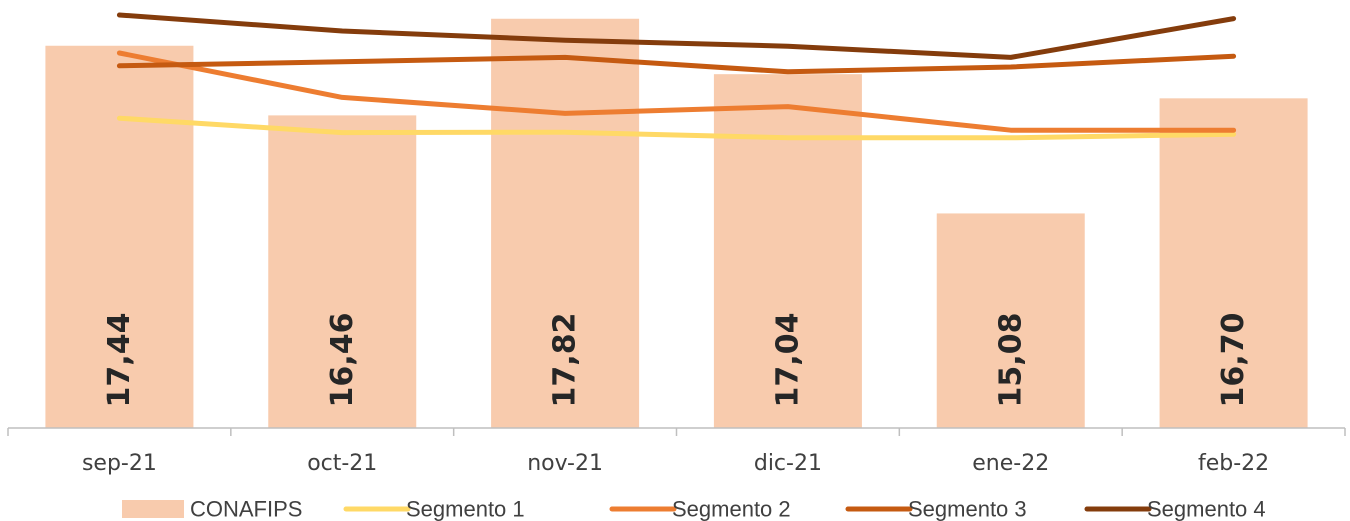 The image size is (1350, 521). I want to click on bar-label-nov-21: 17,82, so click(565, 360).